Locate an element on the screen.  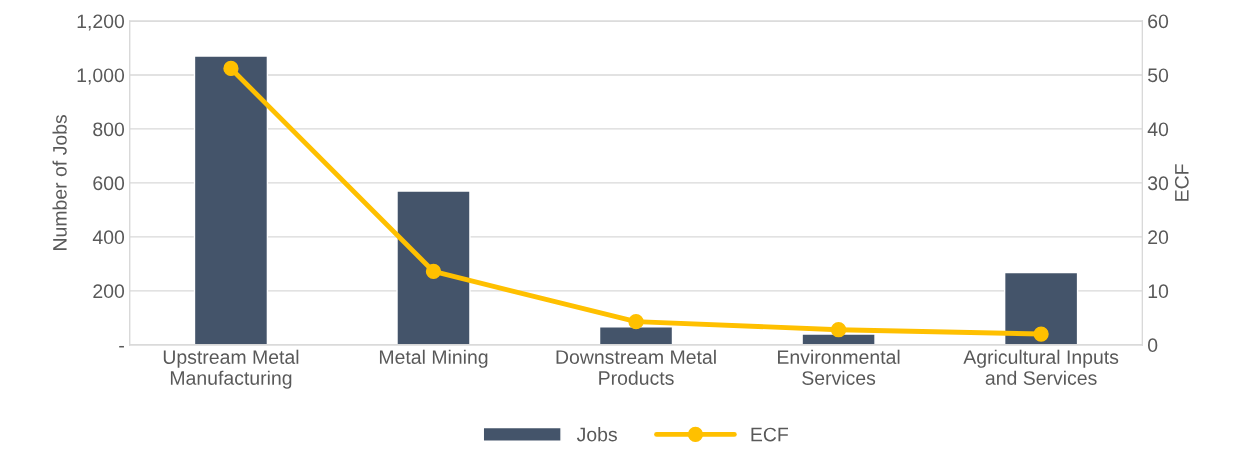
y2-tick-label: 20 is located at coordinates (1158, 237).